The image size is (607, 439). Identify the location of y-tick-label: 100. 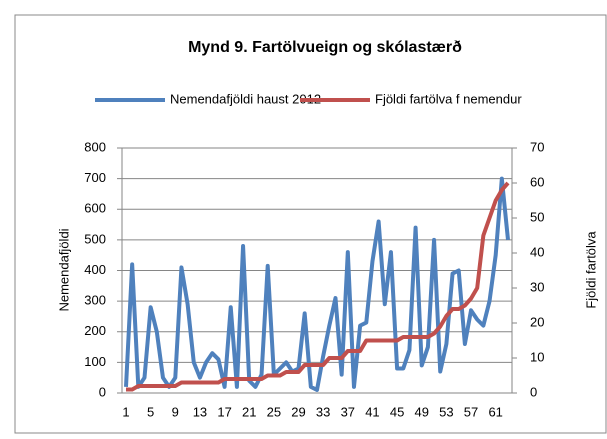
(95, 361).